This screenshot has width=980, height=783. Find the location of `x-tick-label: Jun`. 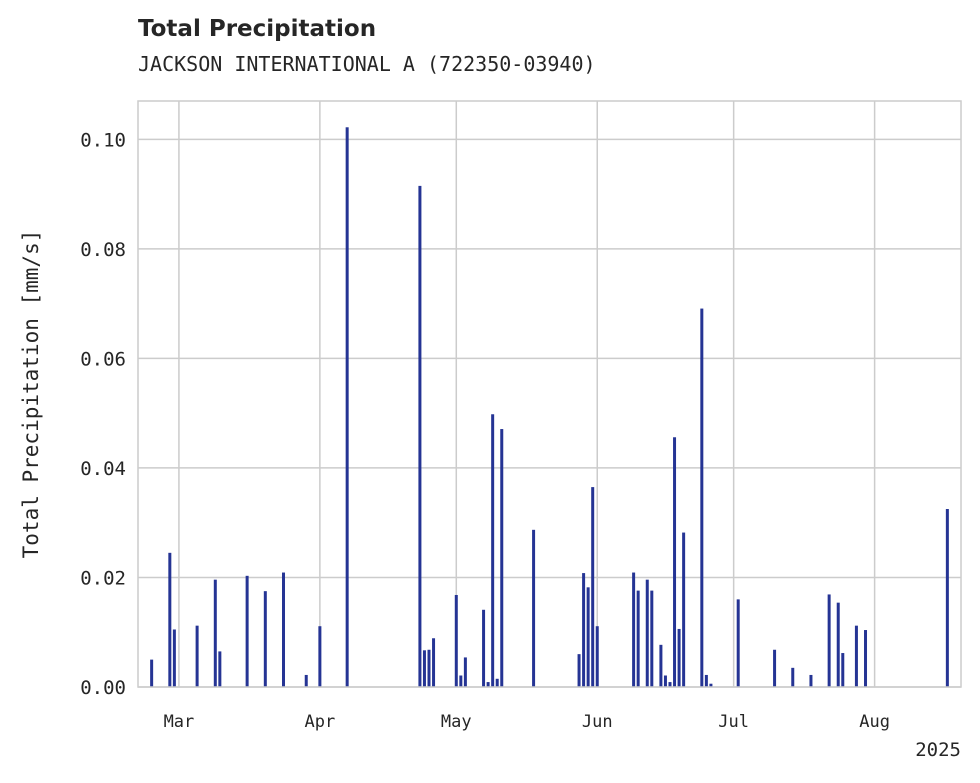

x-tick-label: Jun is located at coordinates (597, 722).